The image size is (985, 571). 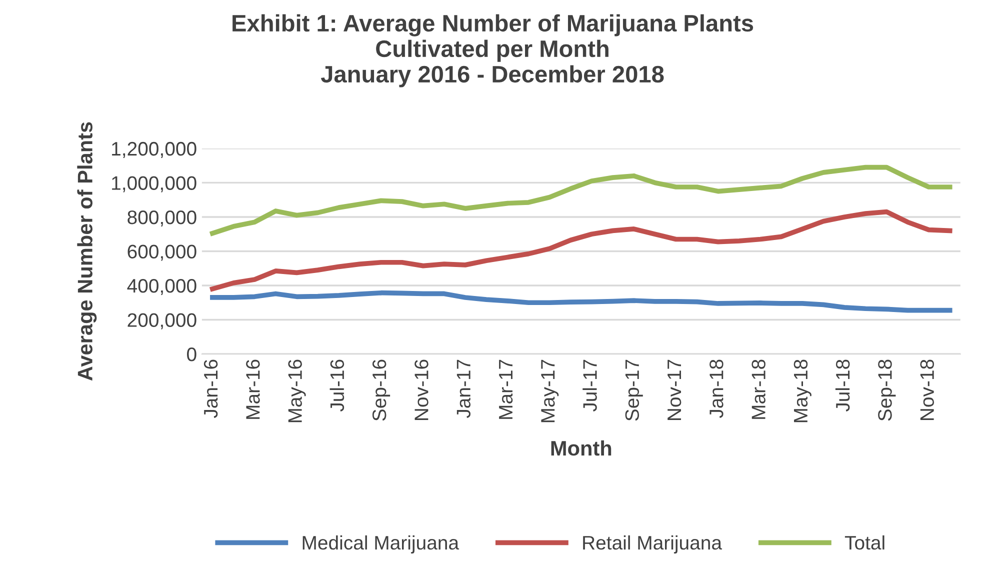 What do you see at coordinates (297, 391) in the screenshot?
I see `x-tick-label: May-16` at bounding box center [297, 391].